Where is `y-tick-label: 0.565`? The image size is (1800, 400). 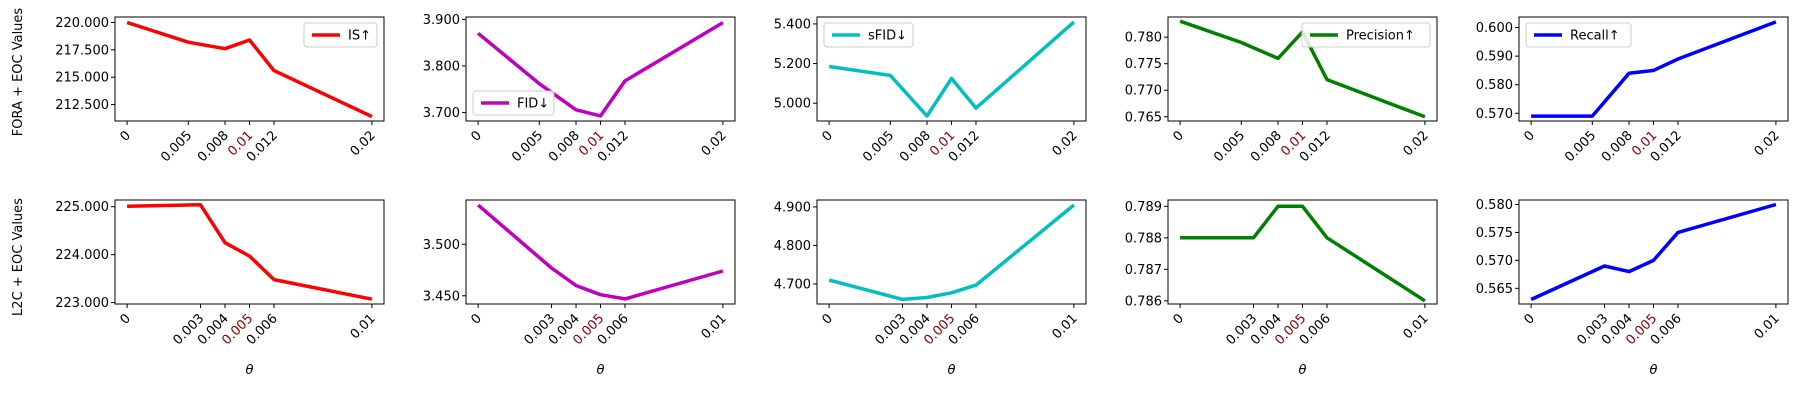
y-tick-label: 0.565 is located at coordinates (1494, 289).